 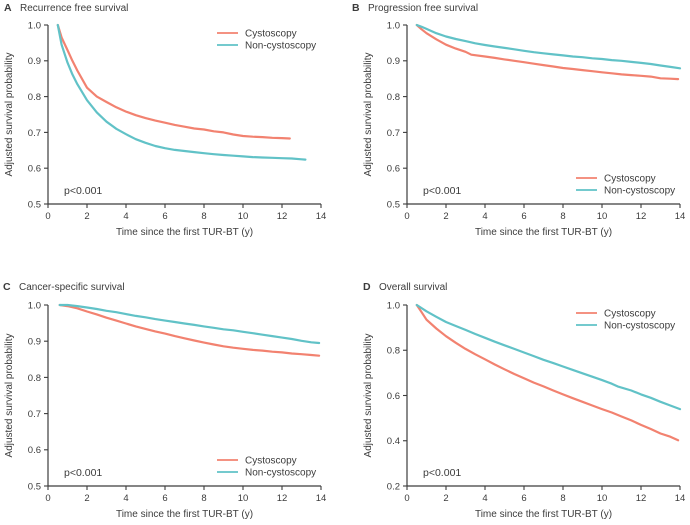 I want to click on panel-title: Cancer-specific survival, so click(x=72, y=287).